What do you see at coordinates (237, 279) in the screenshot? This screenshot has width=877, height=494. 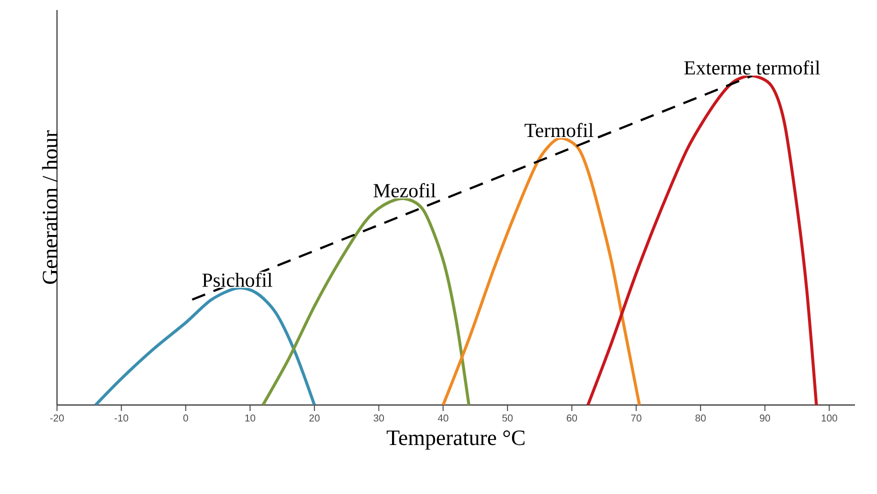 I see `series-label: Psichofil` at bounding box center [237, 279].